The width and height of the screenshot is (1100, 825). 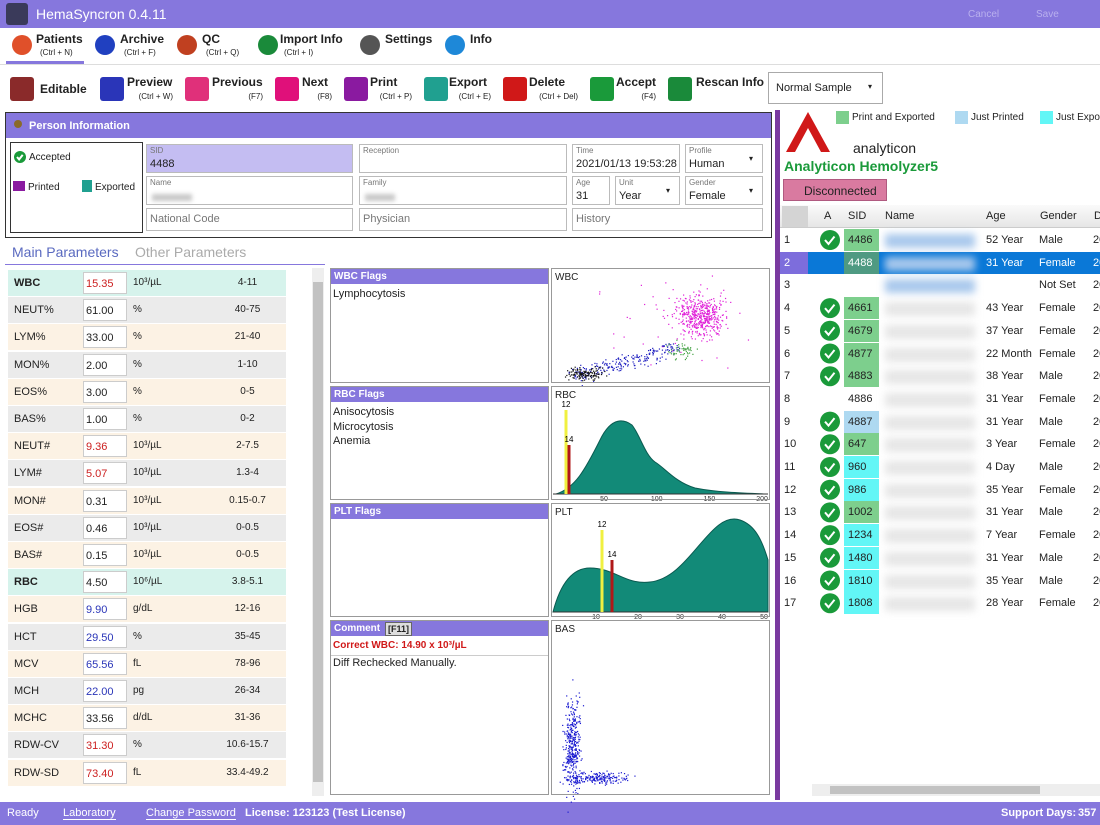 What do you see at coordinates (790, 444) in the screenshot?
I see `row-number: 10` at bounding box center [790, 444].